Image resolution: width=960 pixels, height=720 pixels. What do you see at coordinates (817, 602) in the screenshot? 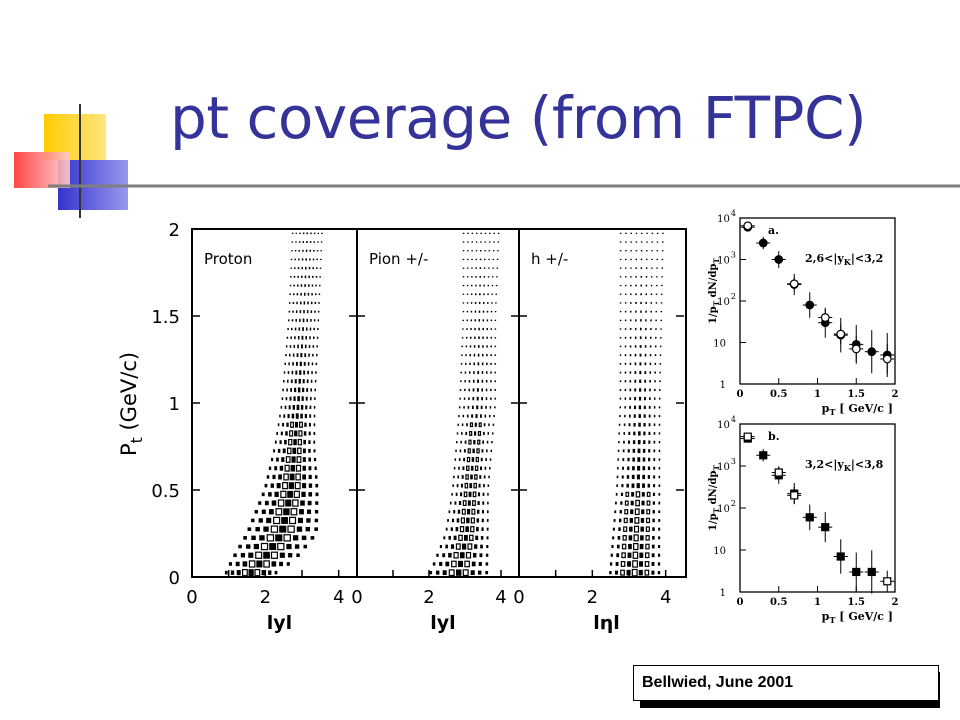
I see `x-tick-label: 1` at bounding box center [817, 602].